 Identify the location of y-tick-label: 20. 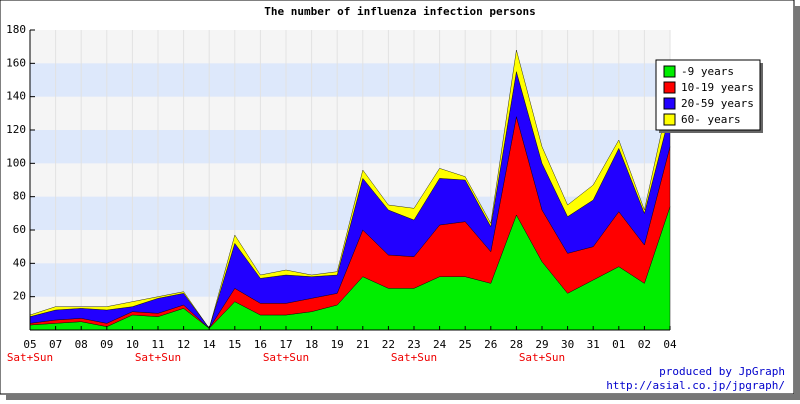
(19, 296).